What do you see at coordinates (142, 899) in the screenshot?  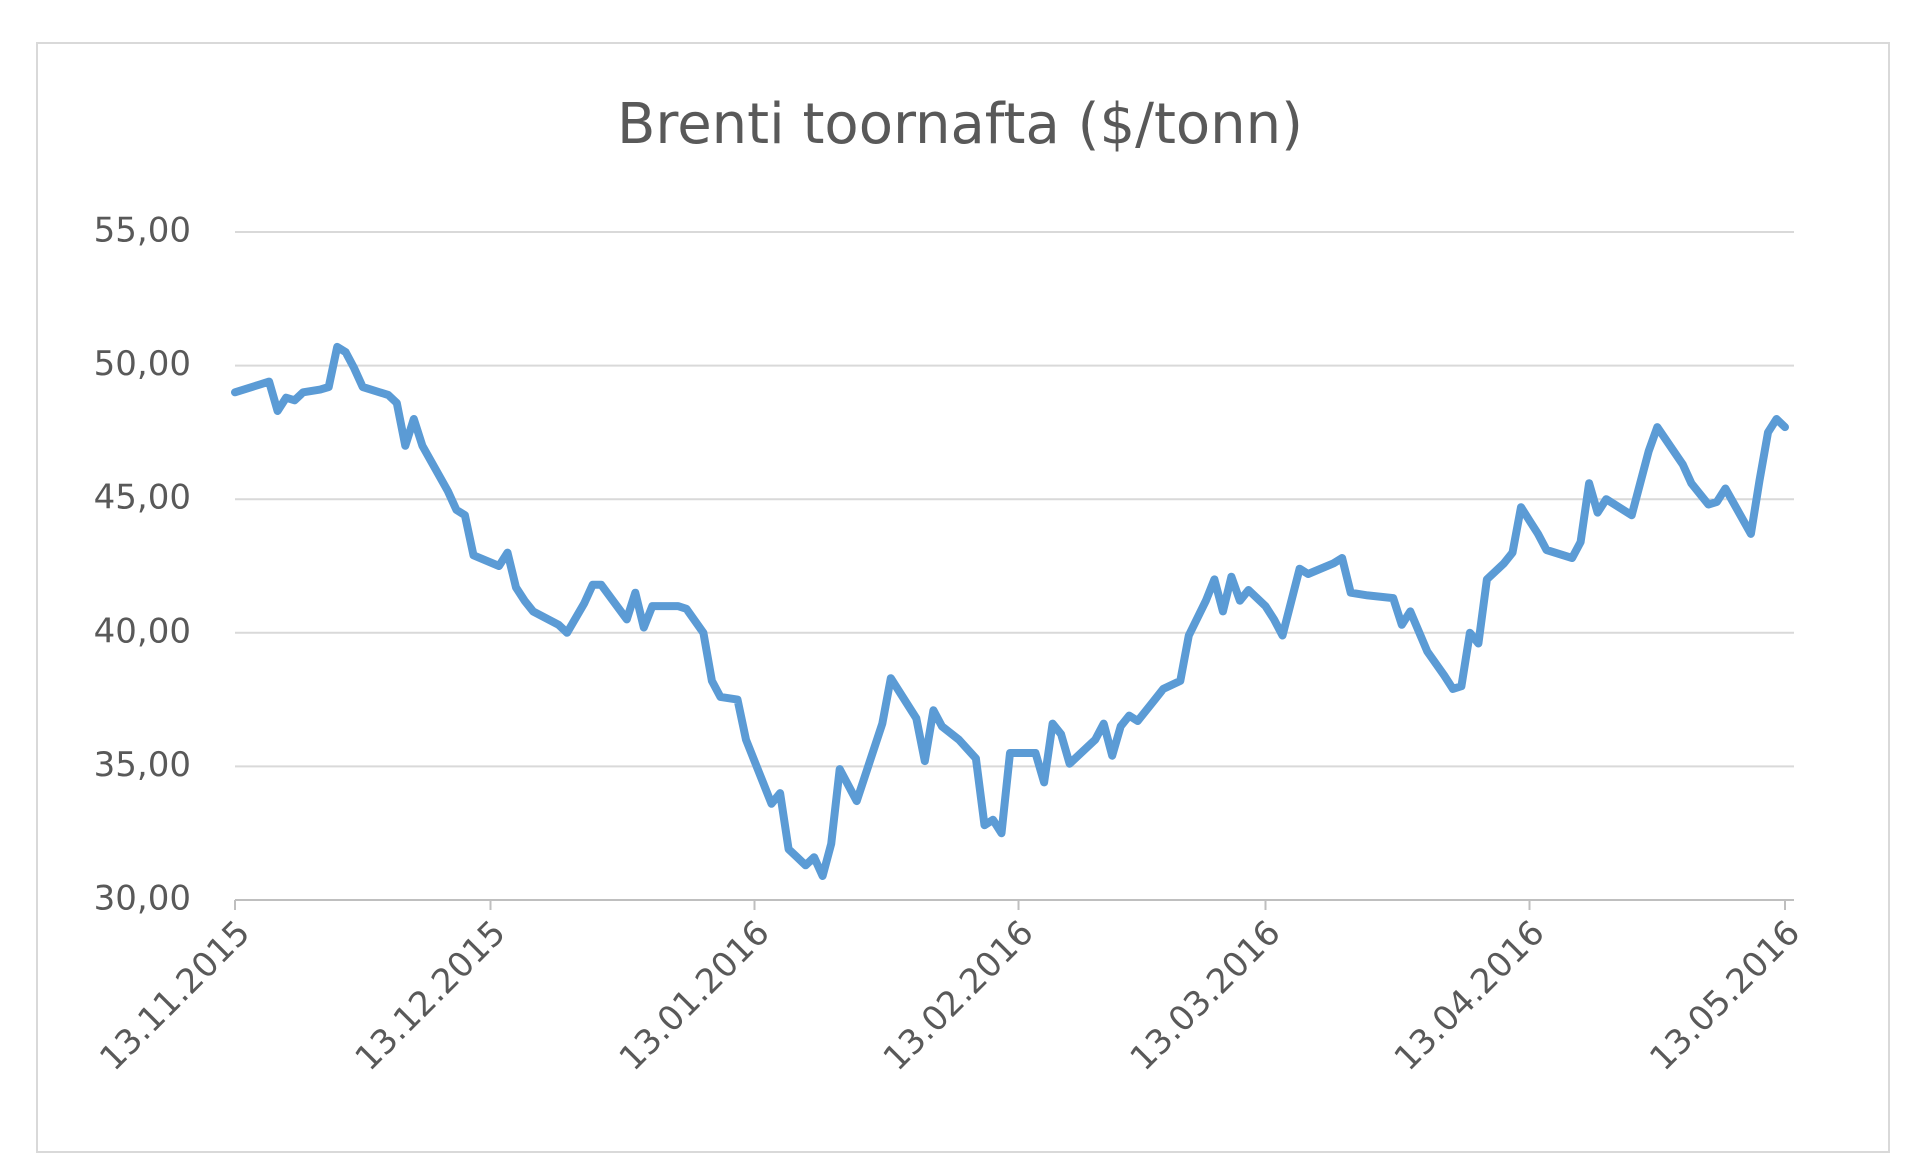 I see `y-tick-label: 30,00` at bounding box center [142, 899].